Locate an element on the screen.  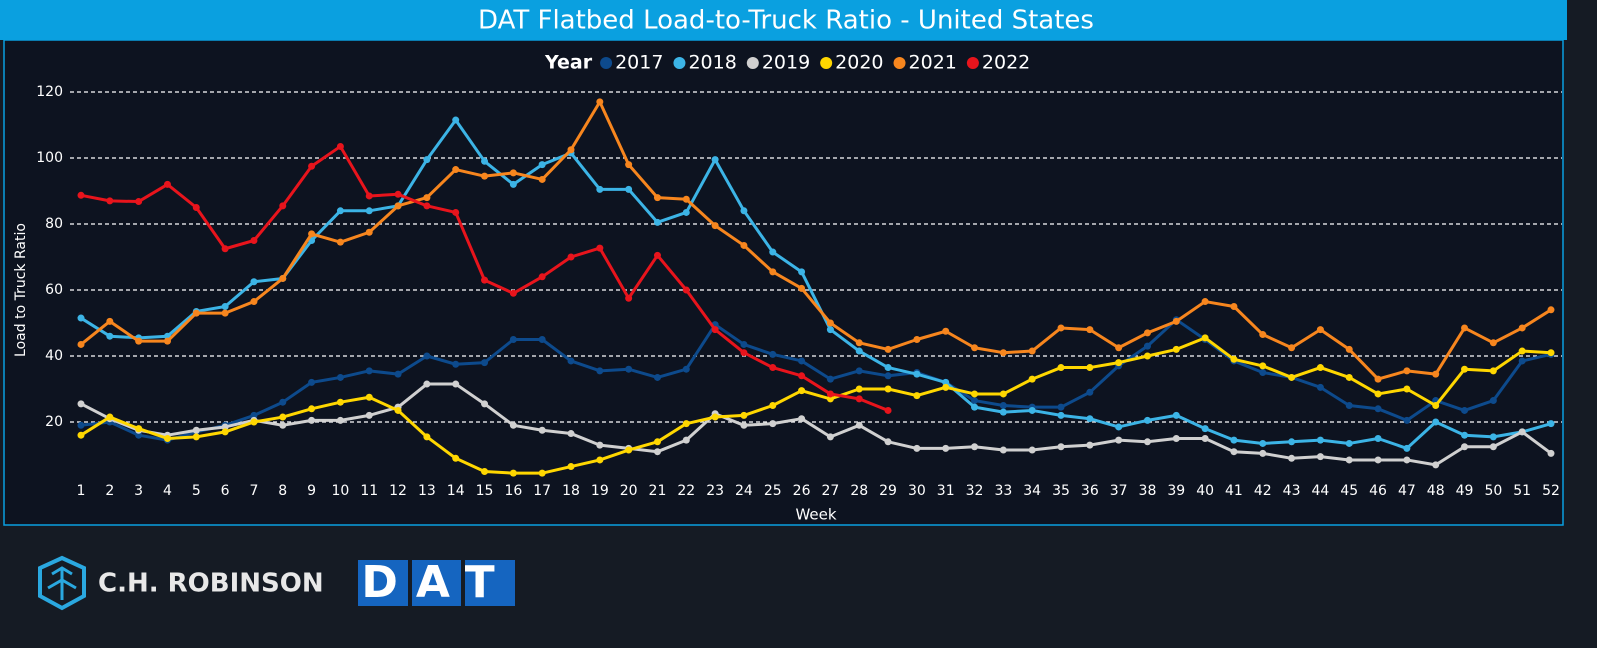
y-tick-label: 20 is located at coordinates (54, 422).